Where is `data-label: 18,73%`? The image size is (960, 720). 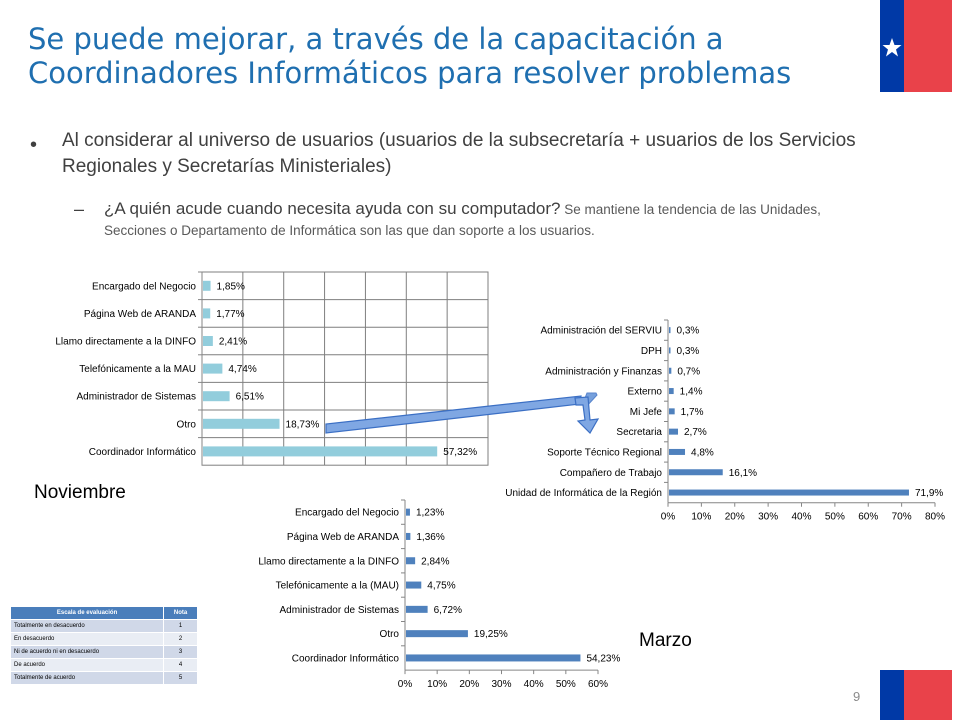 data-label: 18,73% is located at coordinates (303, 424).